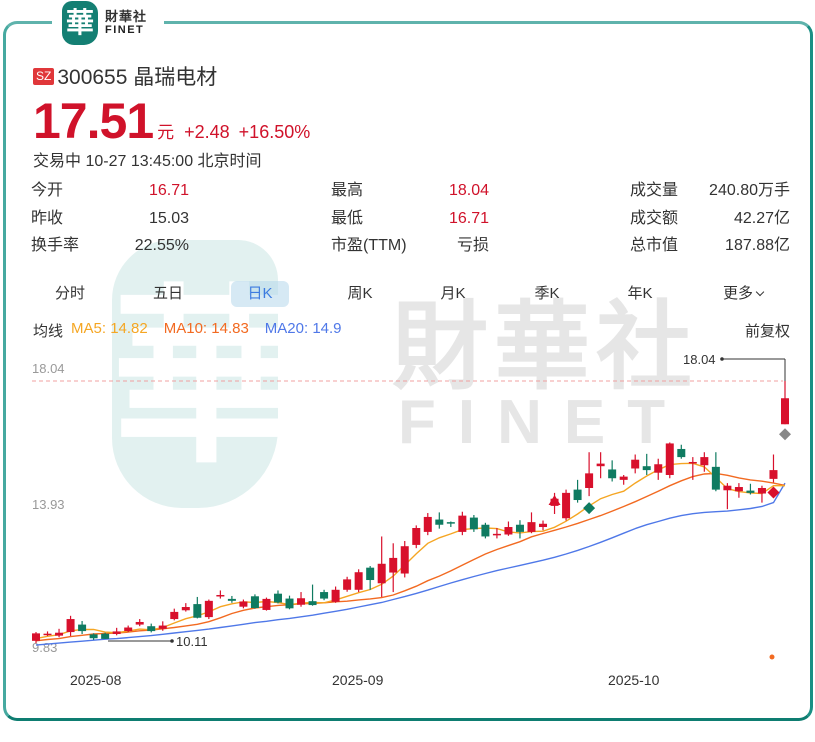 The height and width of the screenshot is (742, 815). I want to click on price-unit: 元, so click(166, 132).